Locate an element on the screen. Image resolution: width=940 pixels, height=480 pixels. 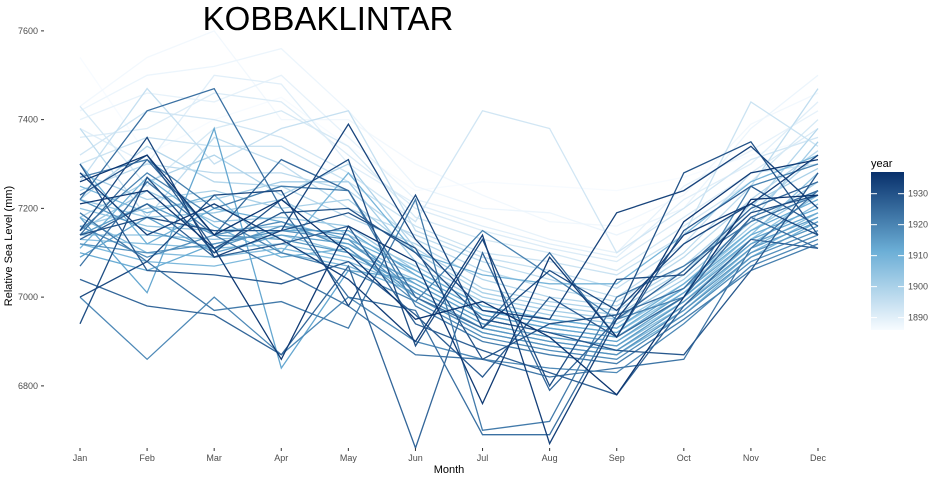
legend-tick-label: 1910 is located at coordinates (918, 256).